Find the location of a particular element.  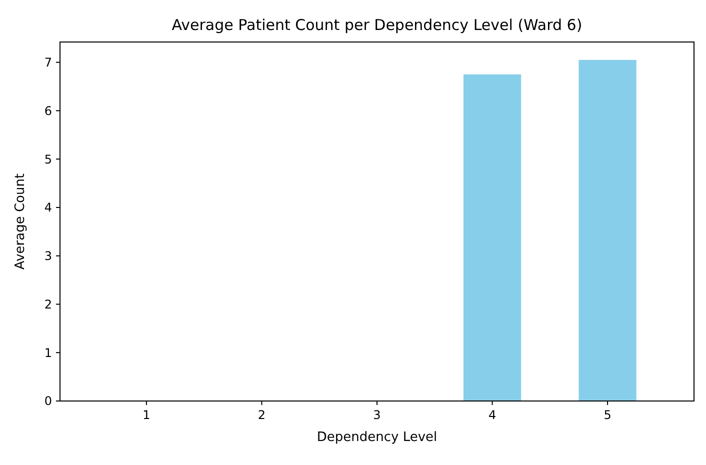

x-tick-label: 4 is located at coordinates (492, 415).